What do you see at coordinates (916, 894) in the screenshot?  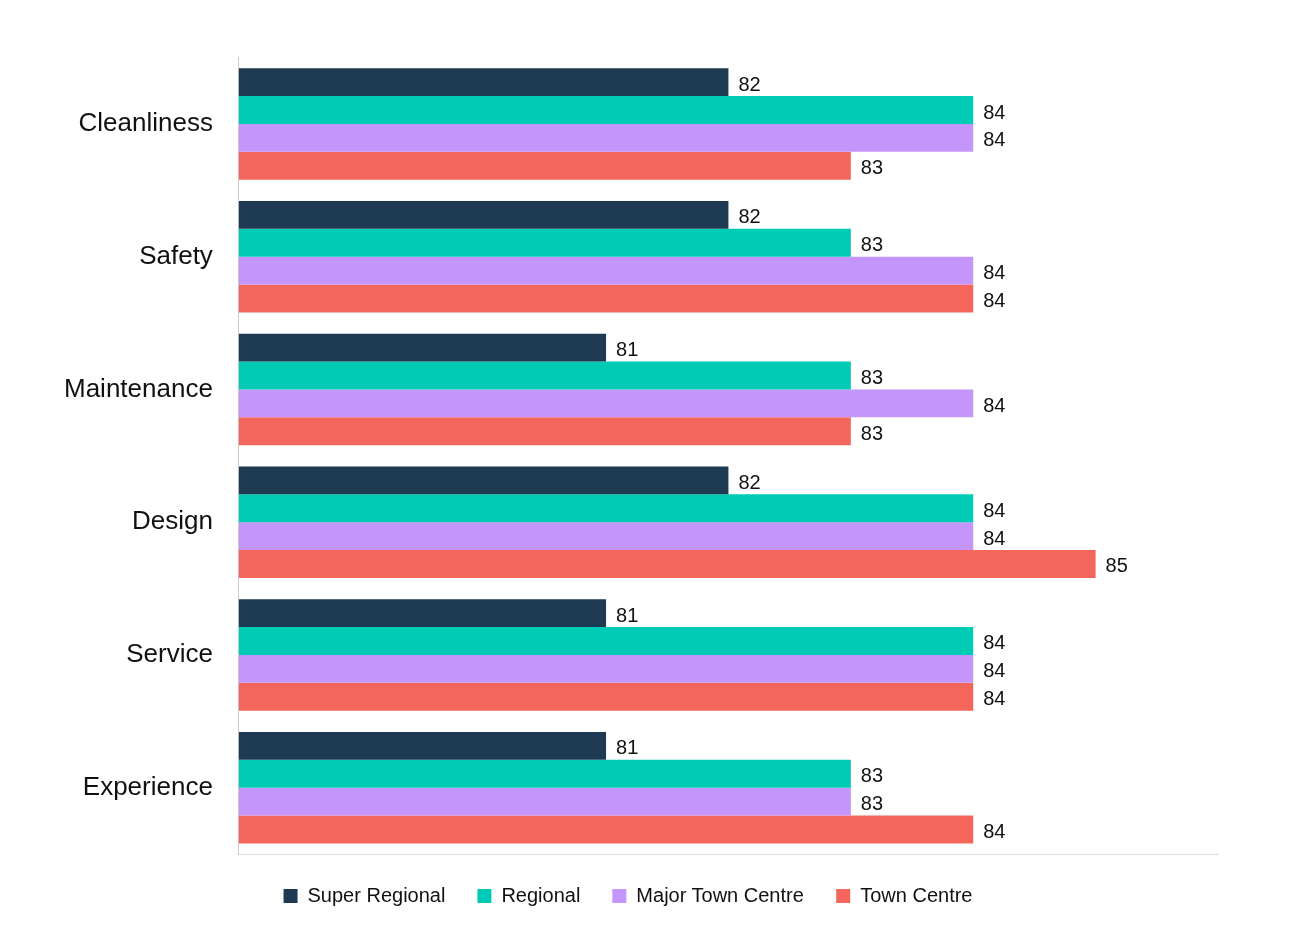 I see `legend-label: Town Centre` at bounding box center [916, 894].